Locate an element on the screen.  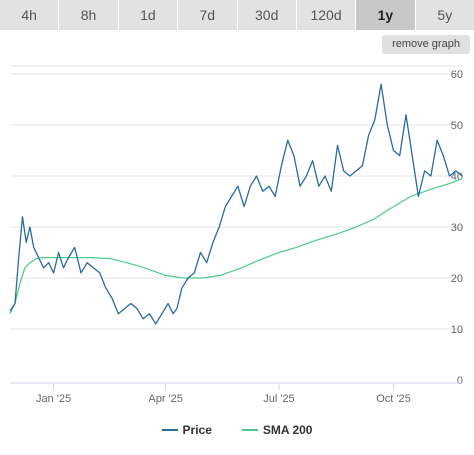
tab-120d: 120d is located at coordinates (326, 15).